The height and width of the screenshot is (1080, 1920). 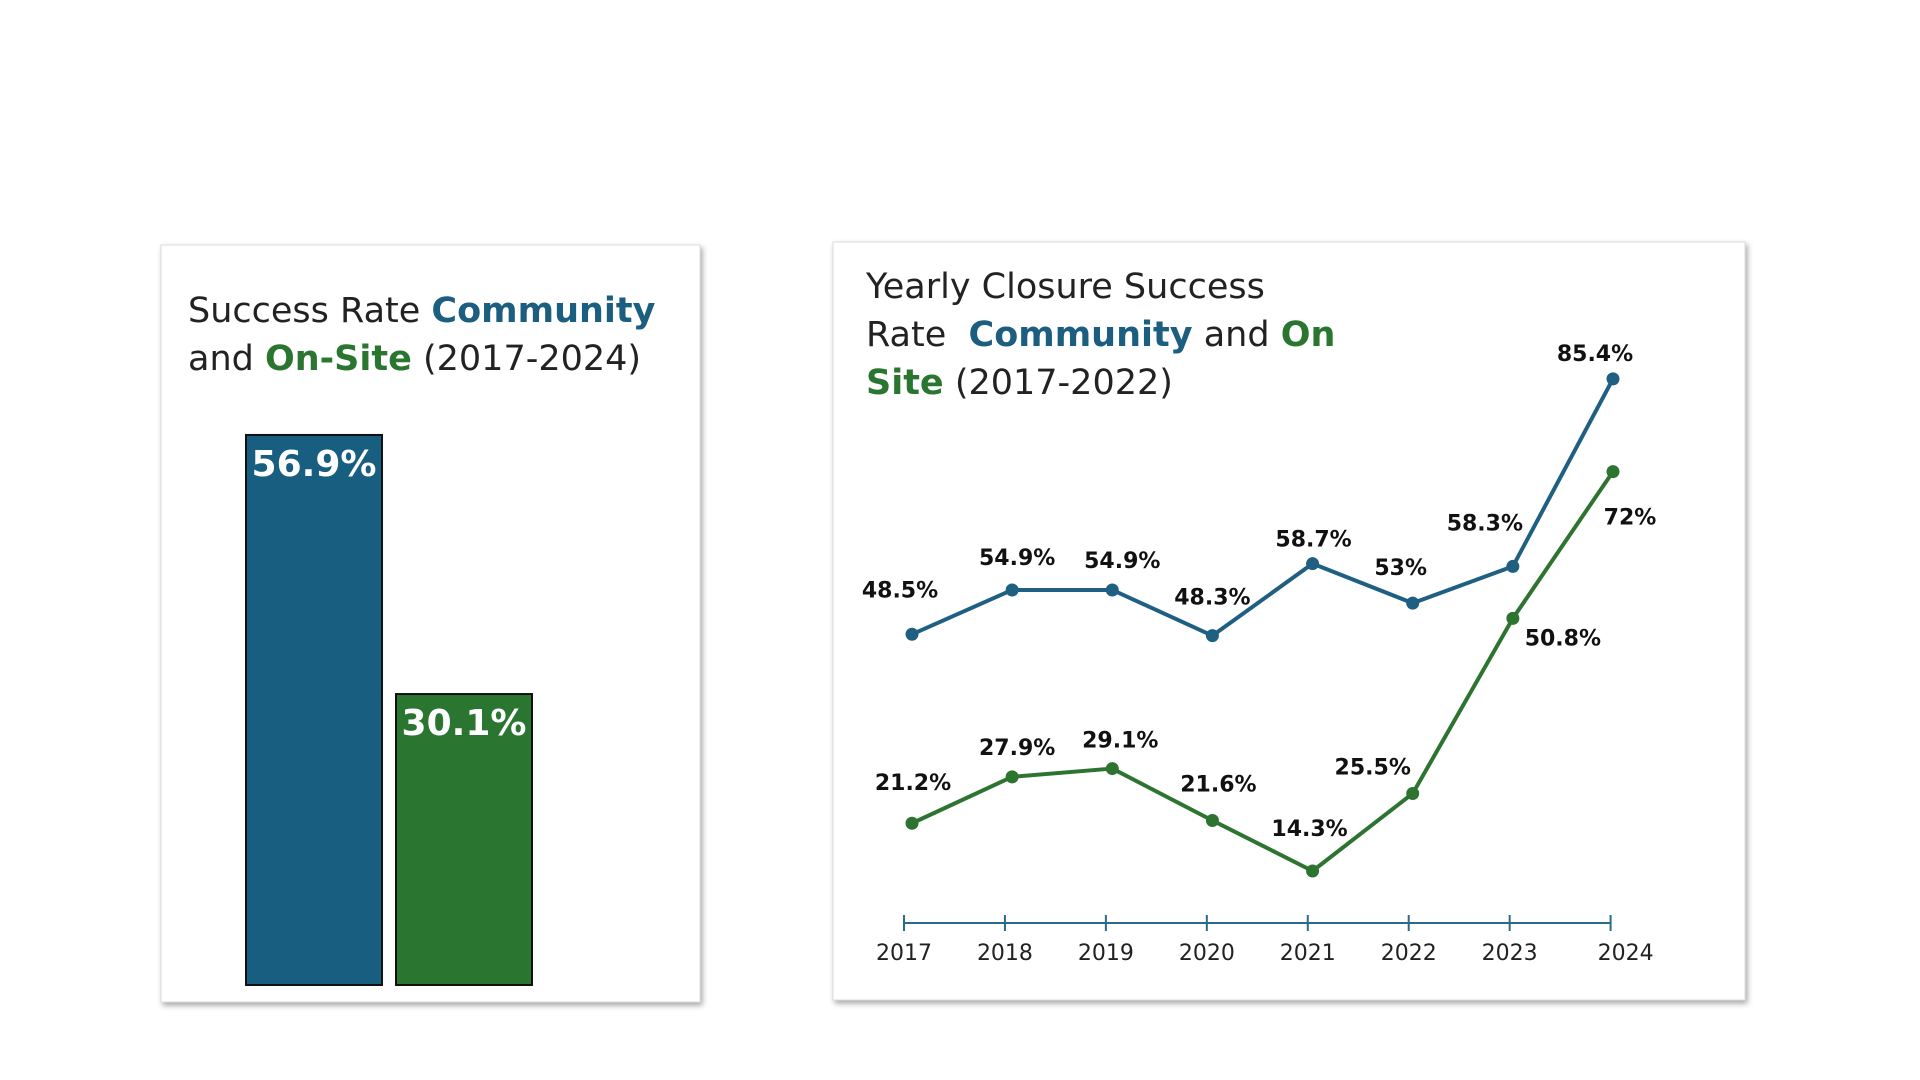 I want to click on point-label: 58.3%, so click(x=1485, y=523).